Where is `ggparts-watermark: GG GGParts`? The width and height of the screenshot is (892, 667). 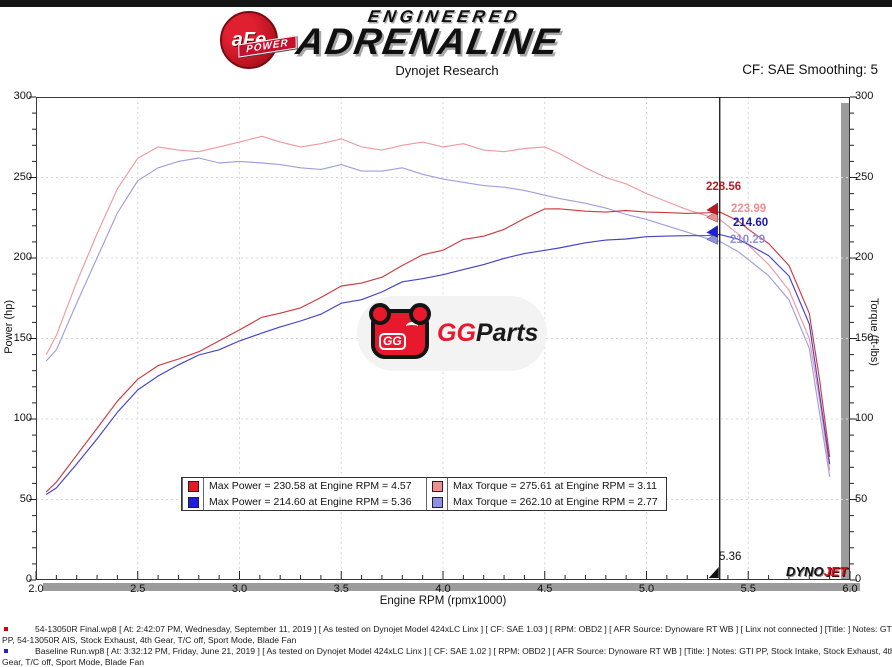 ggparts-watermark: GG GGParts is located at coordinates (452, 333).